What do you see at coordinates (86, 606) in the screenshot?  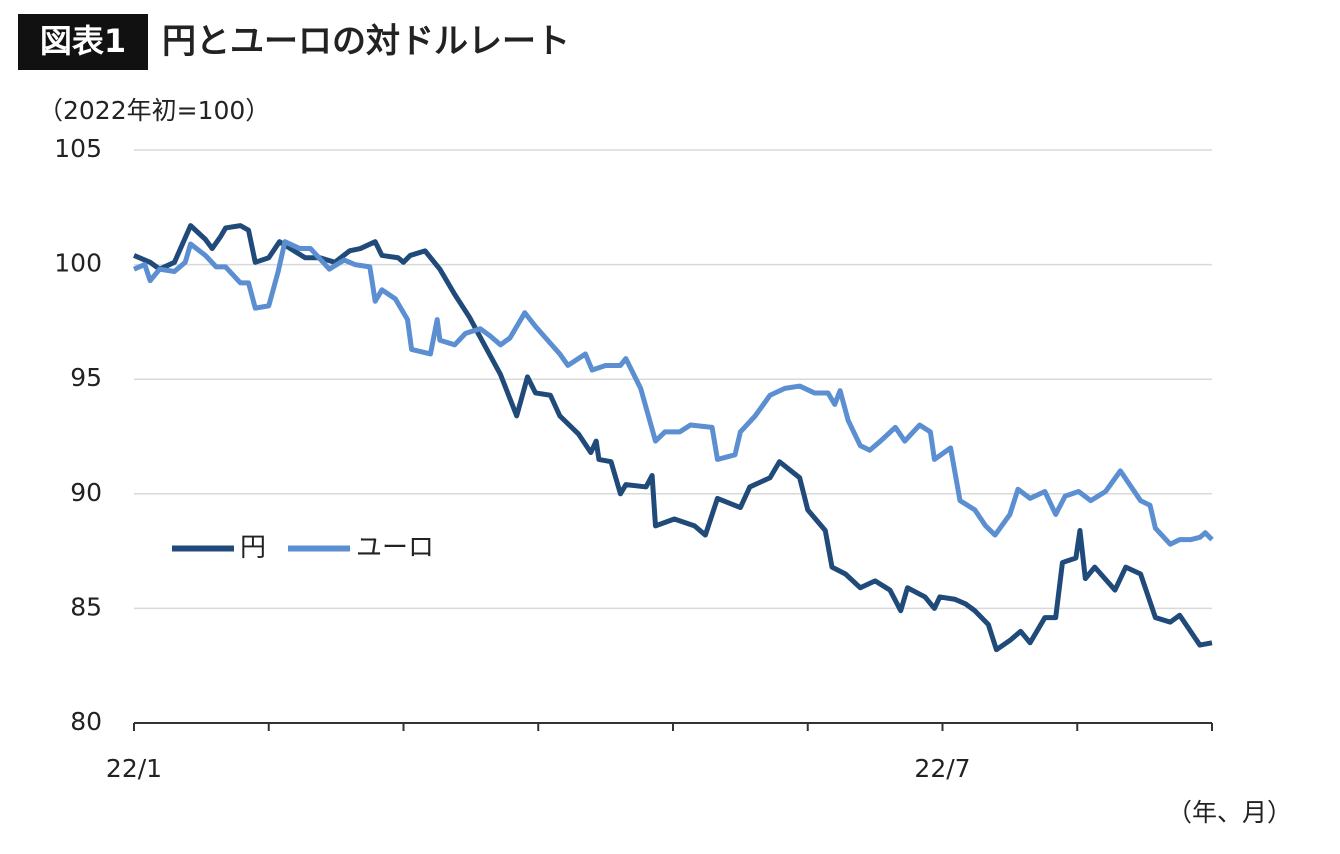 I see `y-tick-label: 85` at bounding box center [86, 606].